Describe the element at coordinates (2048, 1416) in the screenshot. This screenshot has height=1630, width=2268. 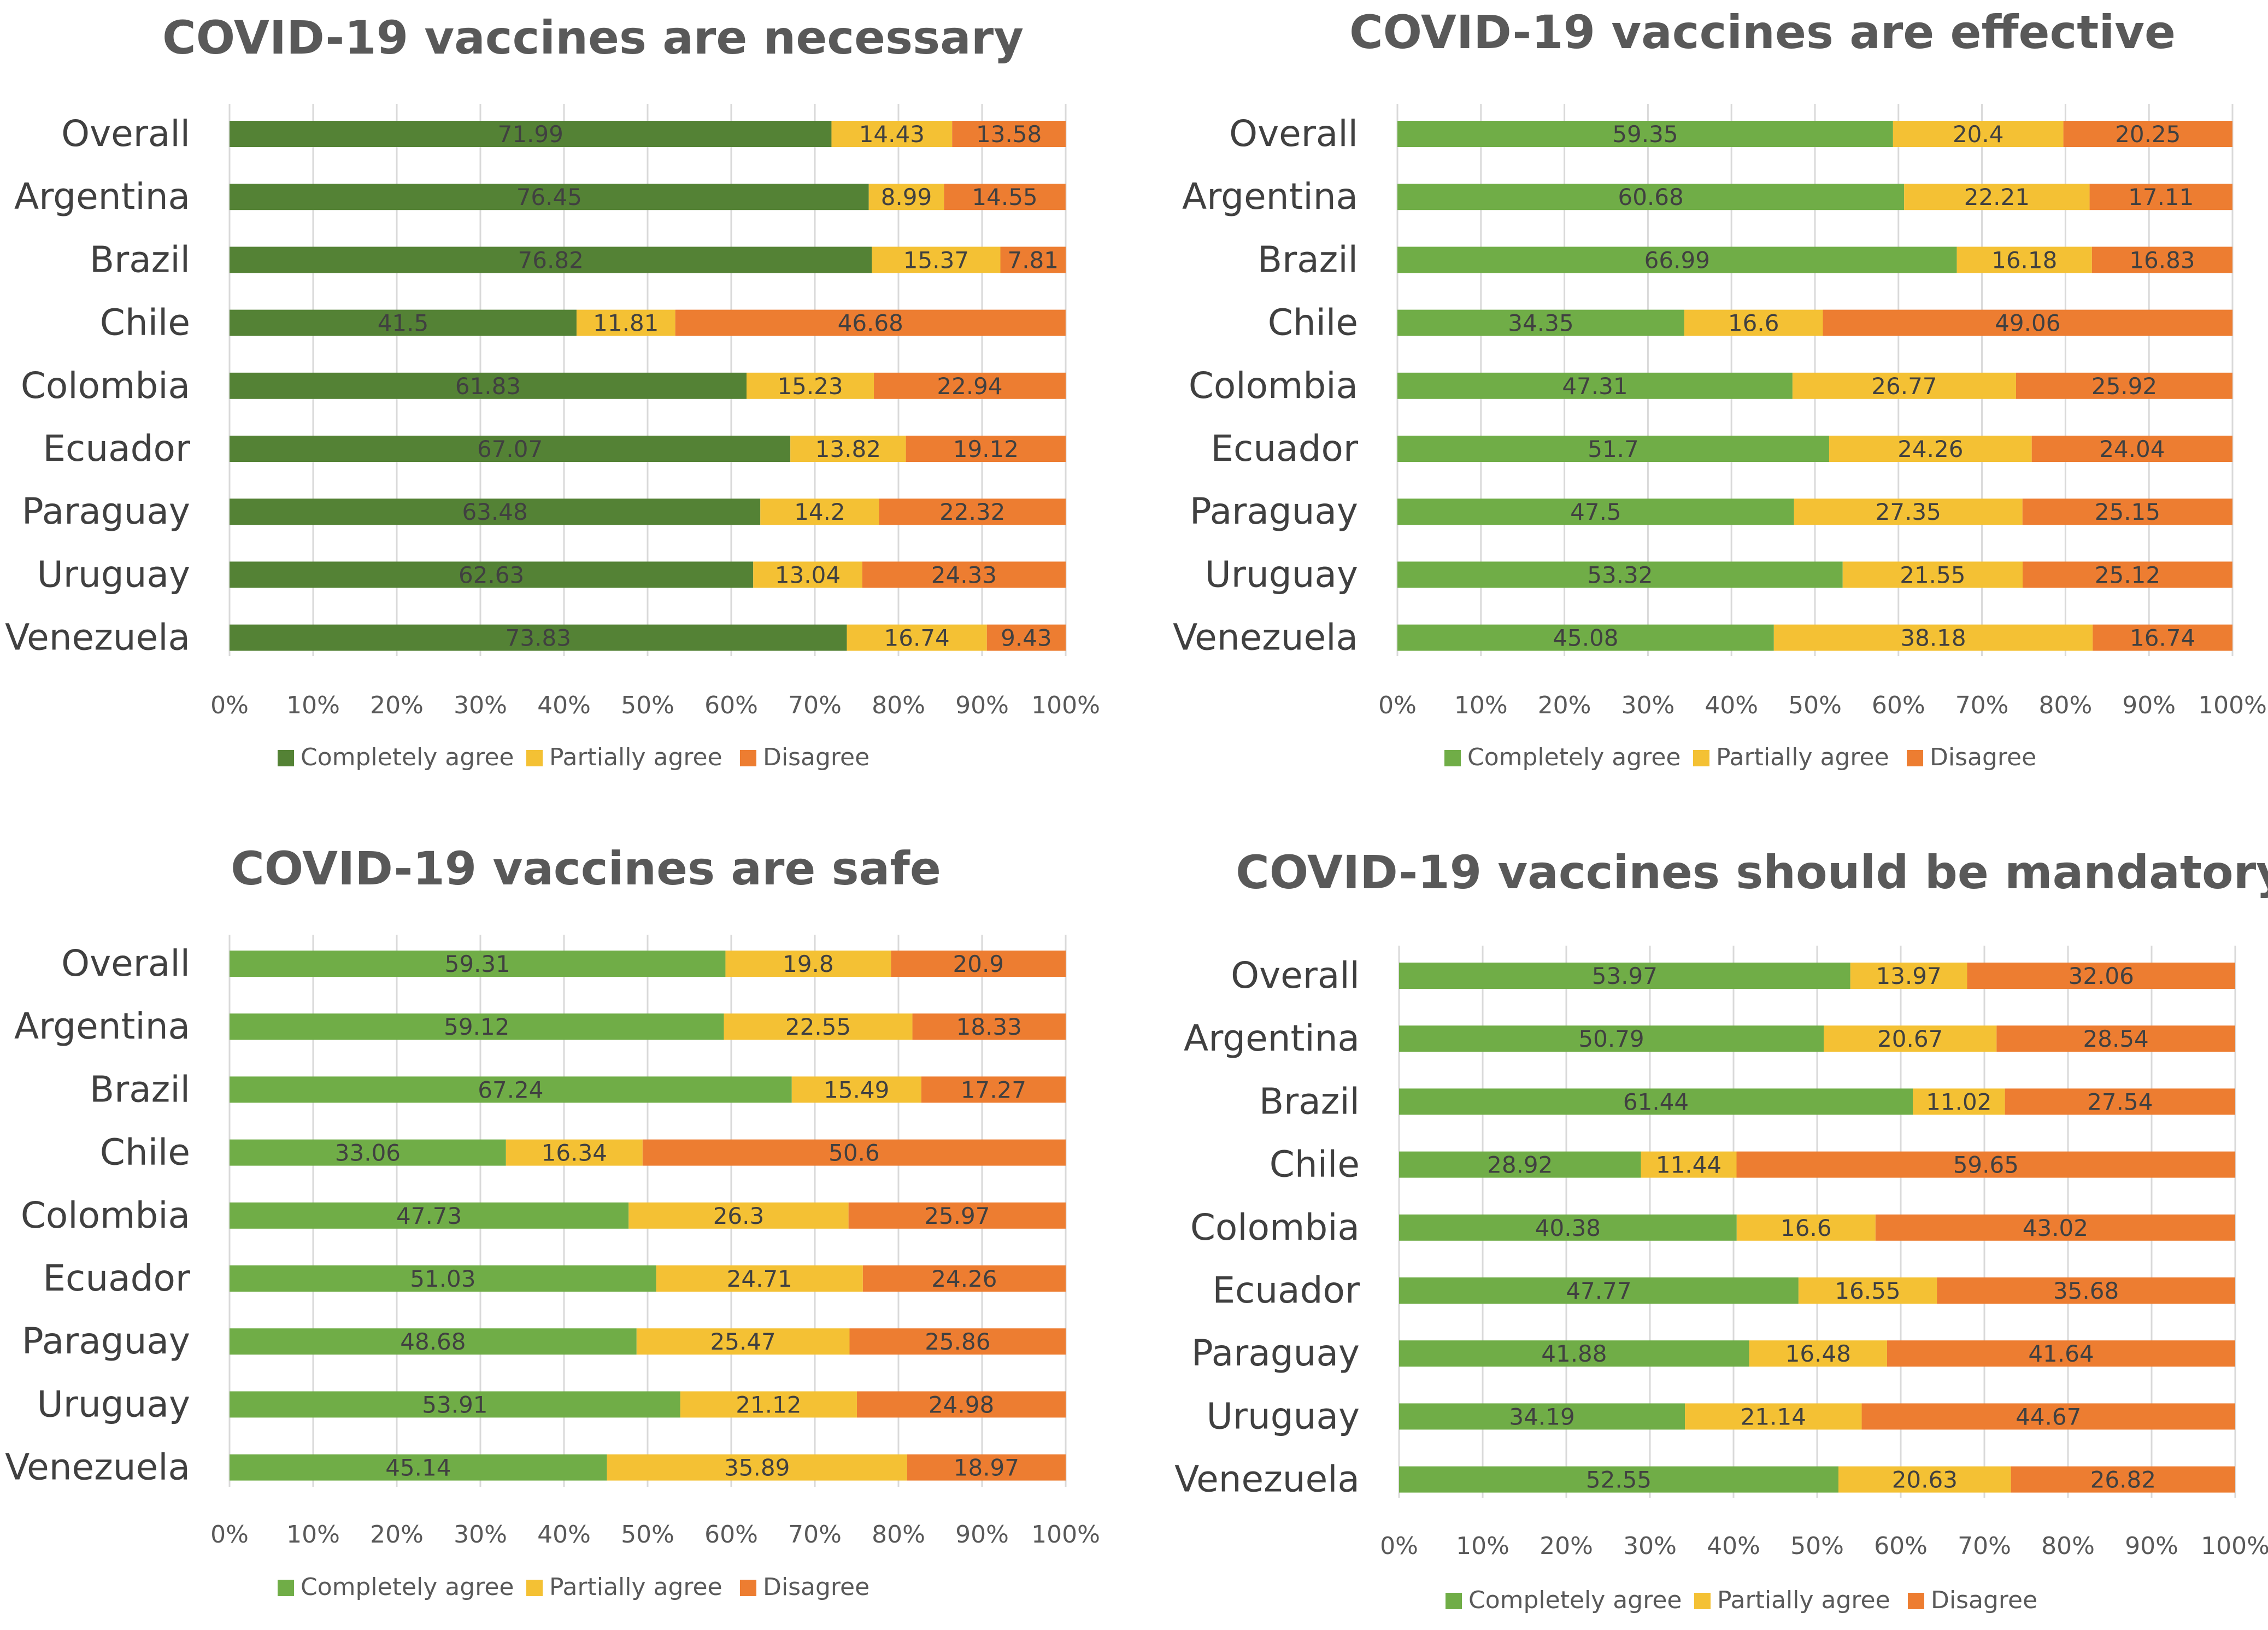
I see `data-label: 44.67` at that location.